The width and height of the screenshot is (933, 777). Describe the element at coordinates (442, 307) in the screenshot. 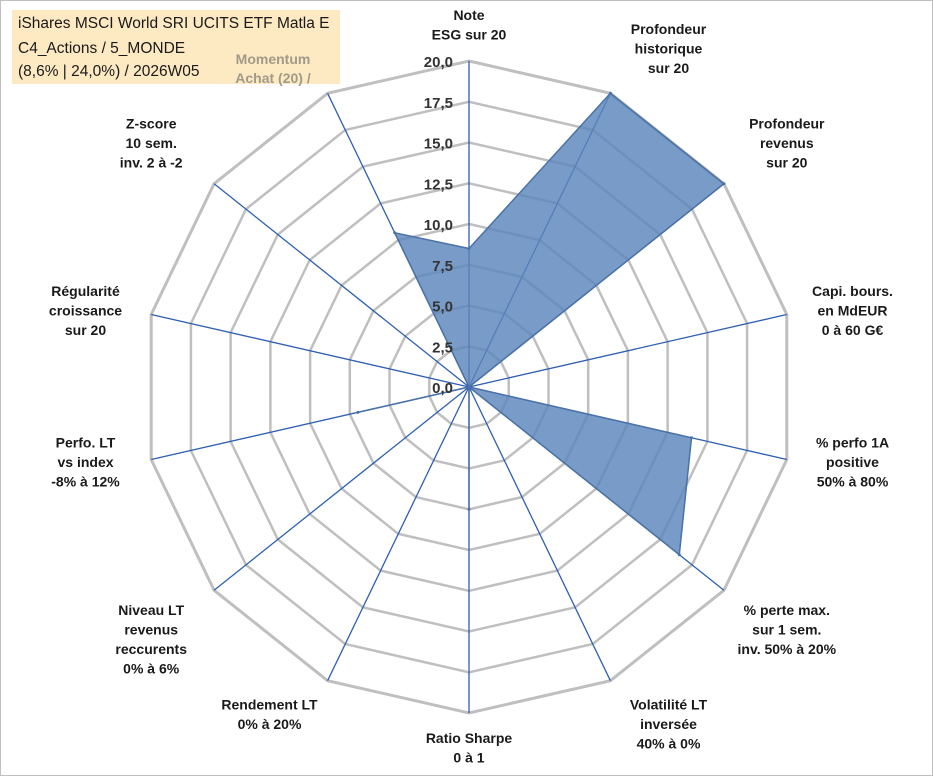

I see `tick-label: 5,0` at that location.